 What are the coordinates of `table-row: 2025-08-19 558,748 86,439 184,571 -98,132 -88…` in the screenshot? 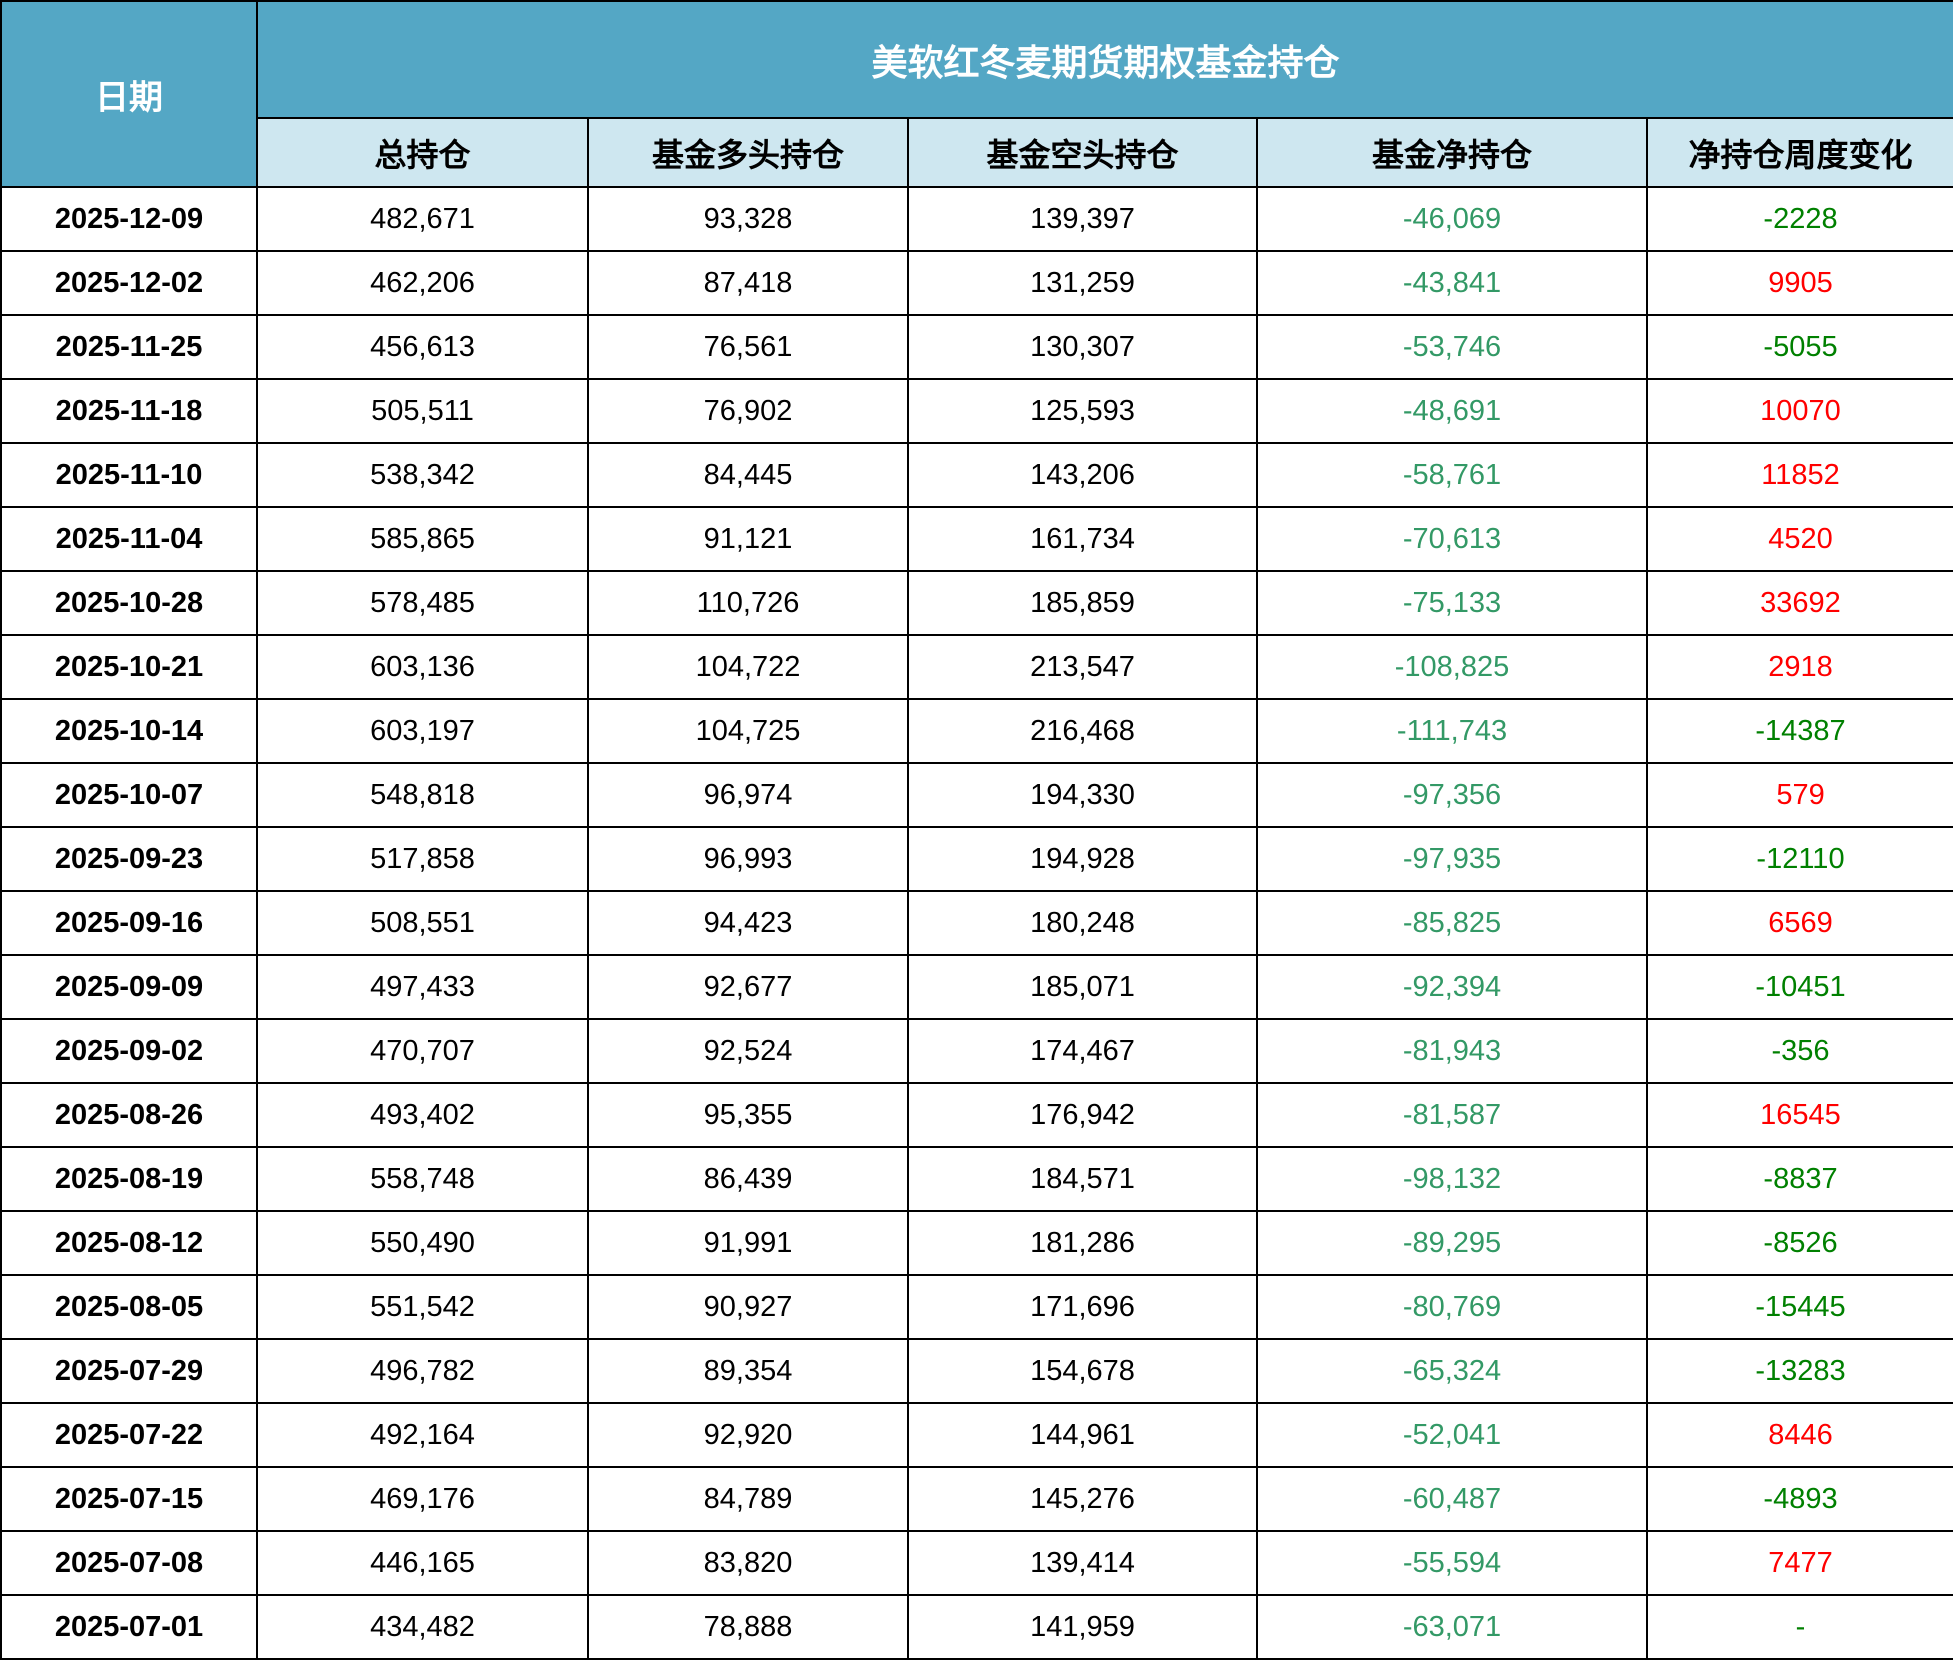 It's located at (976, 1179).